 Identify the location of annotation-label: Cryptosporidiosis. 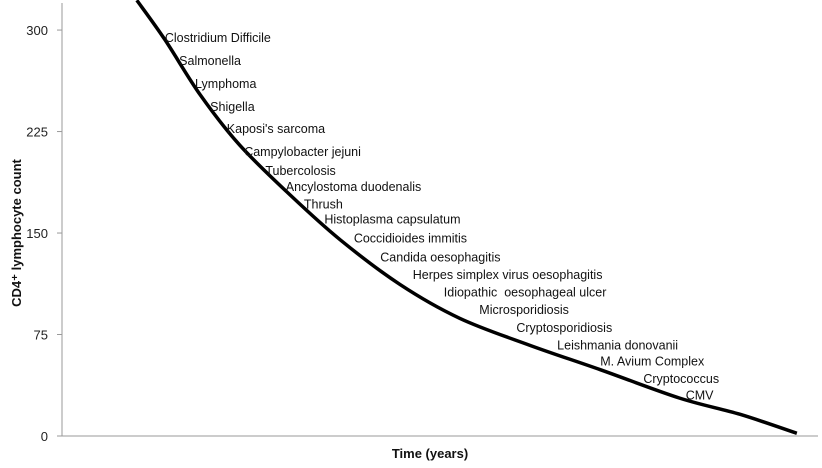
(564, 328).